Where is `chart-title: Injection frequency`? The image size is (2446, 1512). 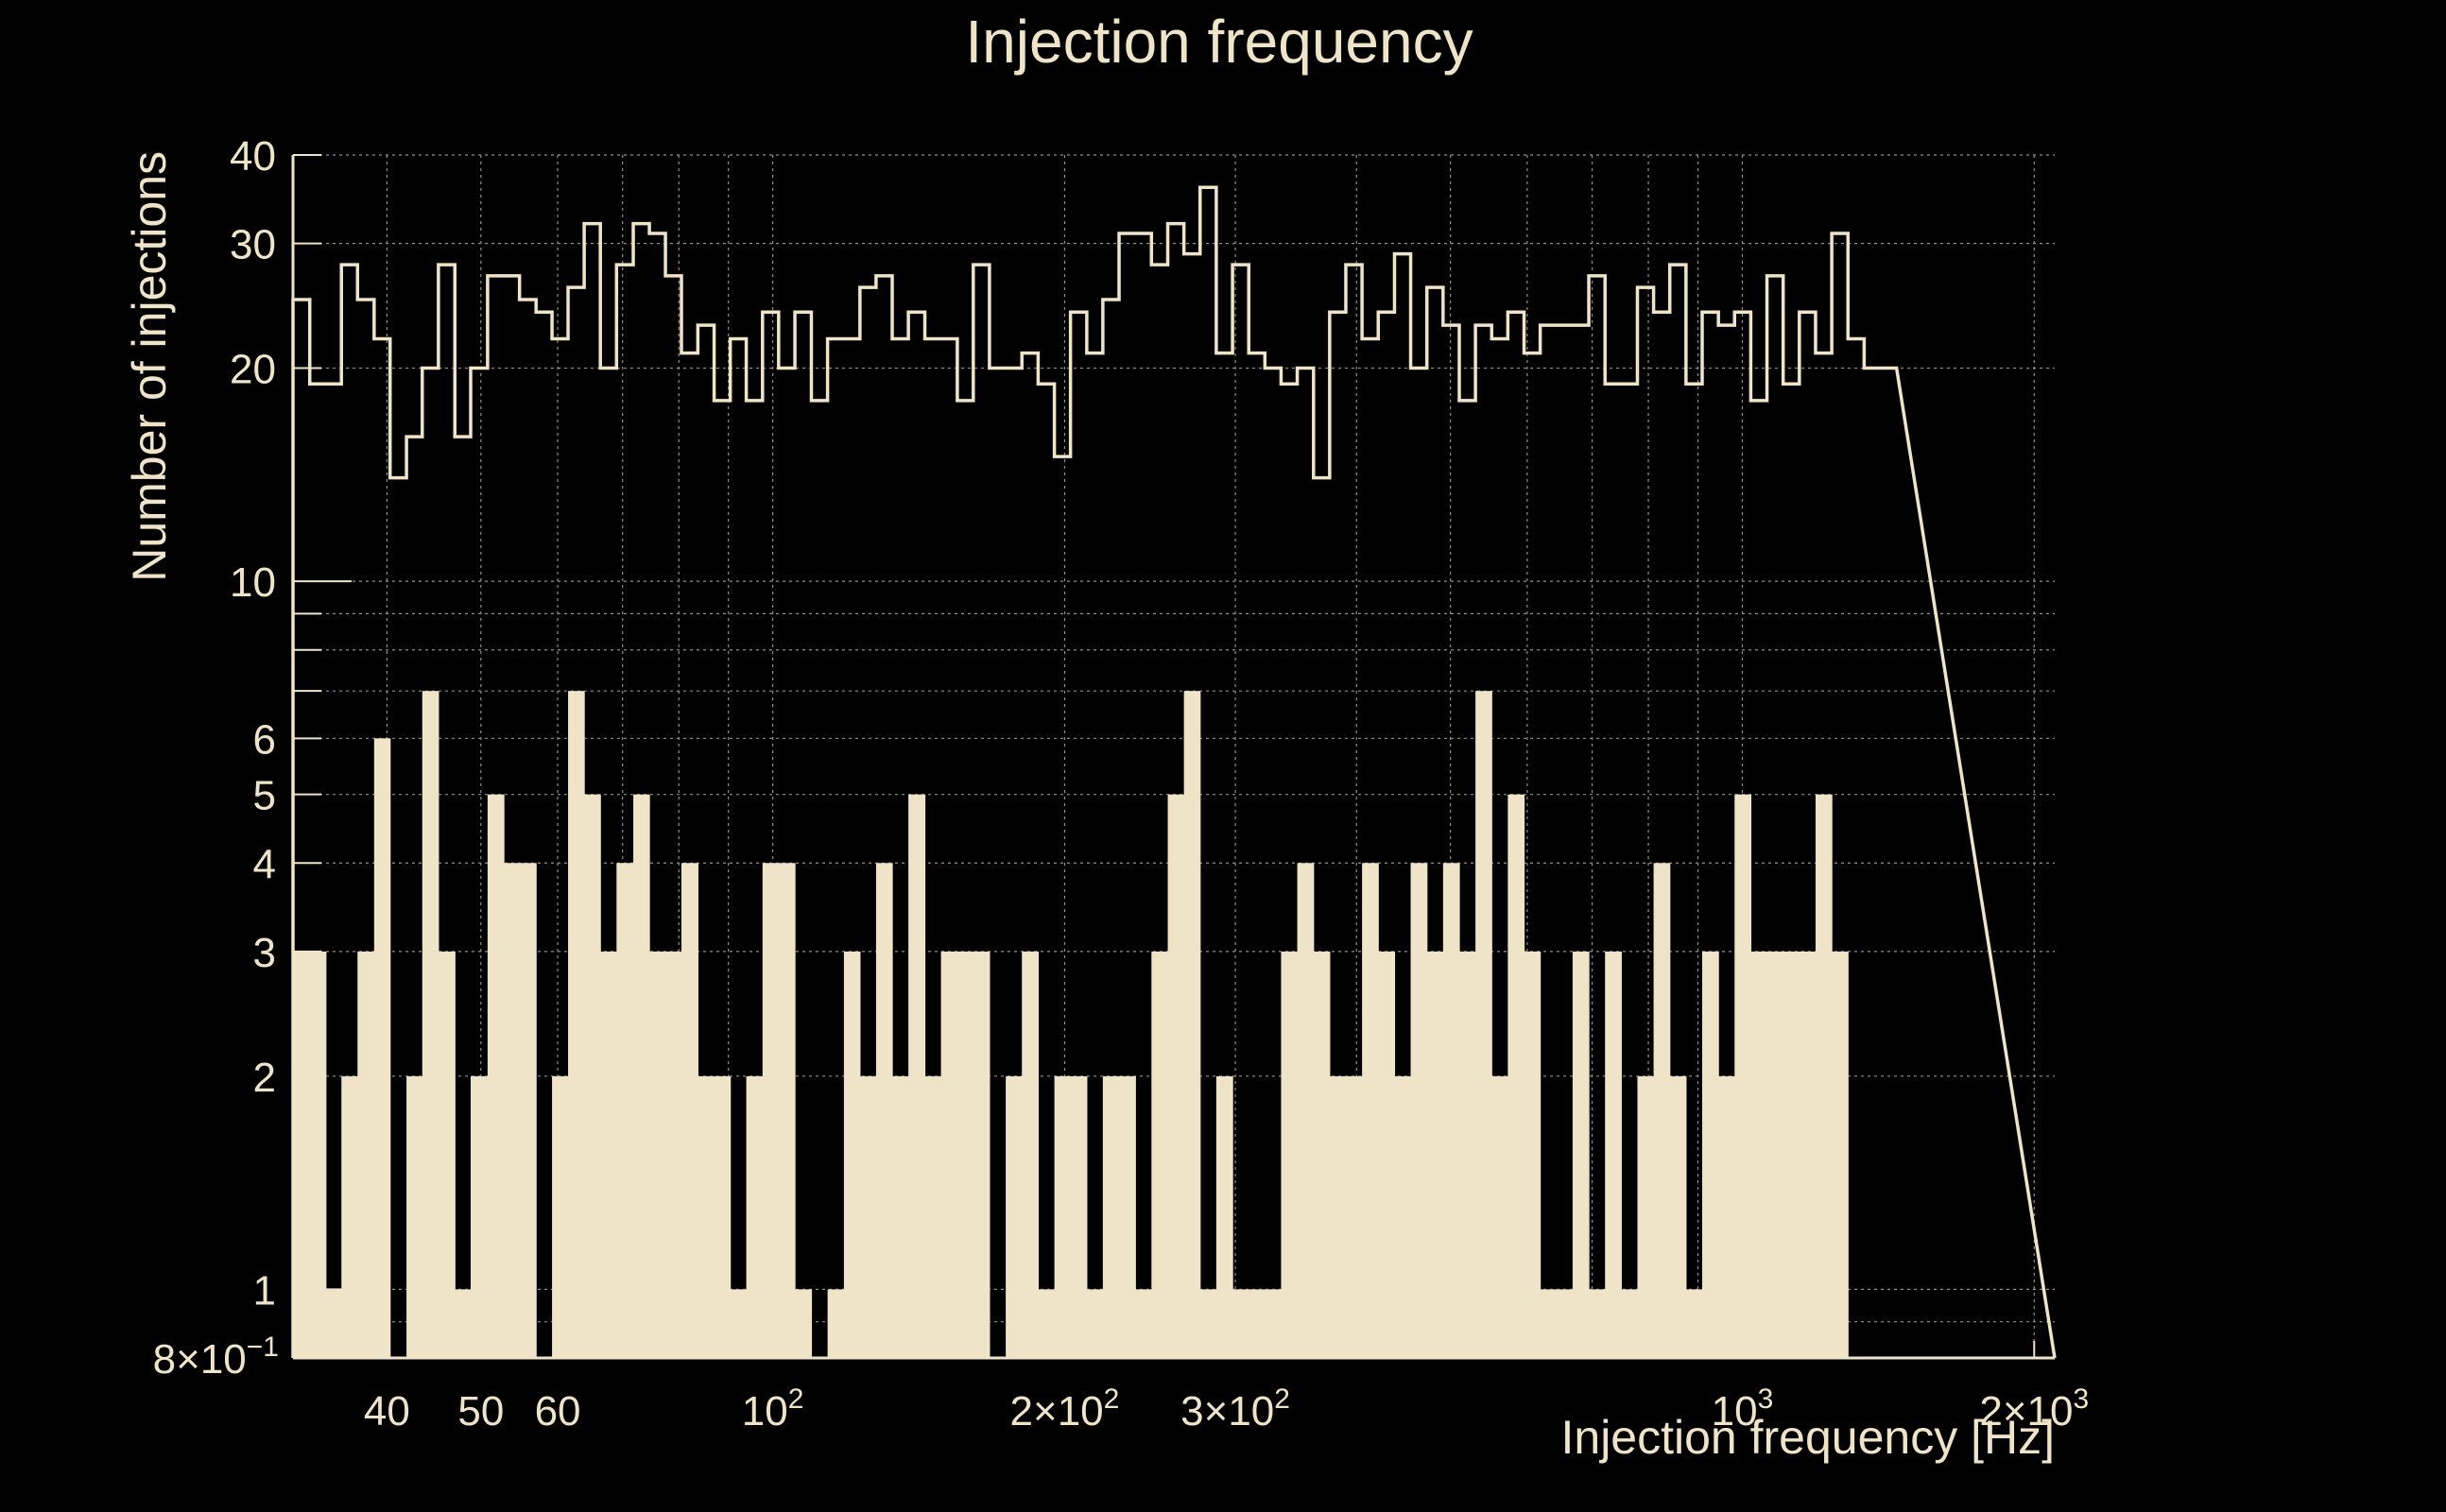 chart-title: Injection frequency is located at coordinates (1219, 42).